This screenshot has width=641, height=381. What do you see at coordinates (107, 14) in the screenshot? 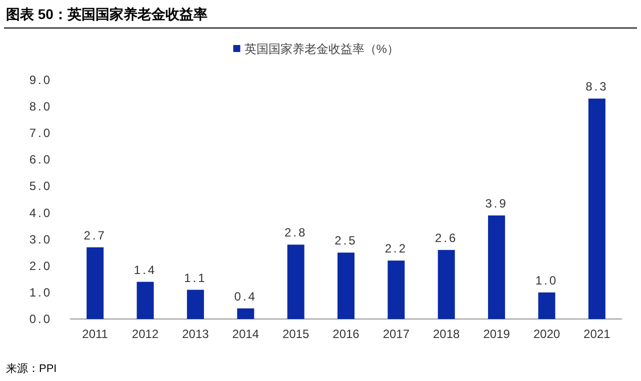
I see `chart-title: 图表 50：英国国家养老金收益率` at bounding box center [107, 14].